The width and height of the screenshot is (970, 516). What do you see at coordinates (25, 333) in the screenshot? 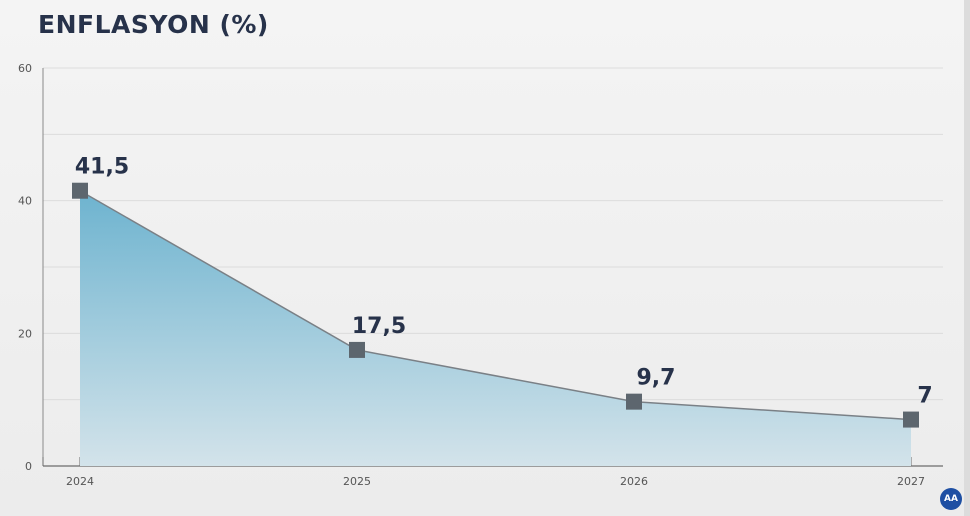
I see `y-tick-label: 20` at bounding box center [25, 333].